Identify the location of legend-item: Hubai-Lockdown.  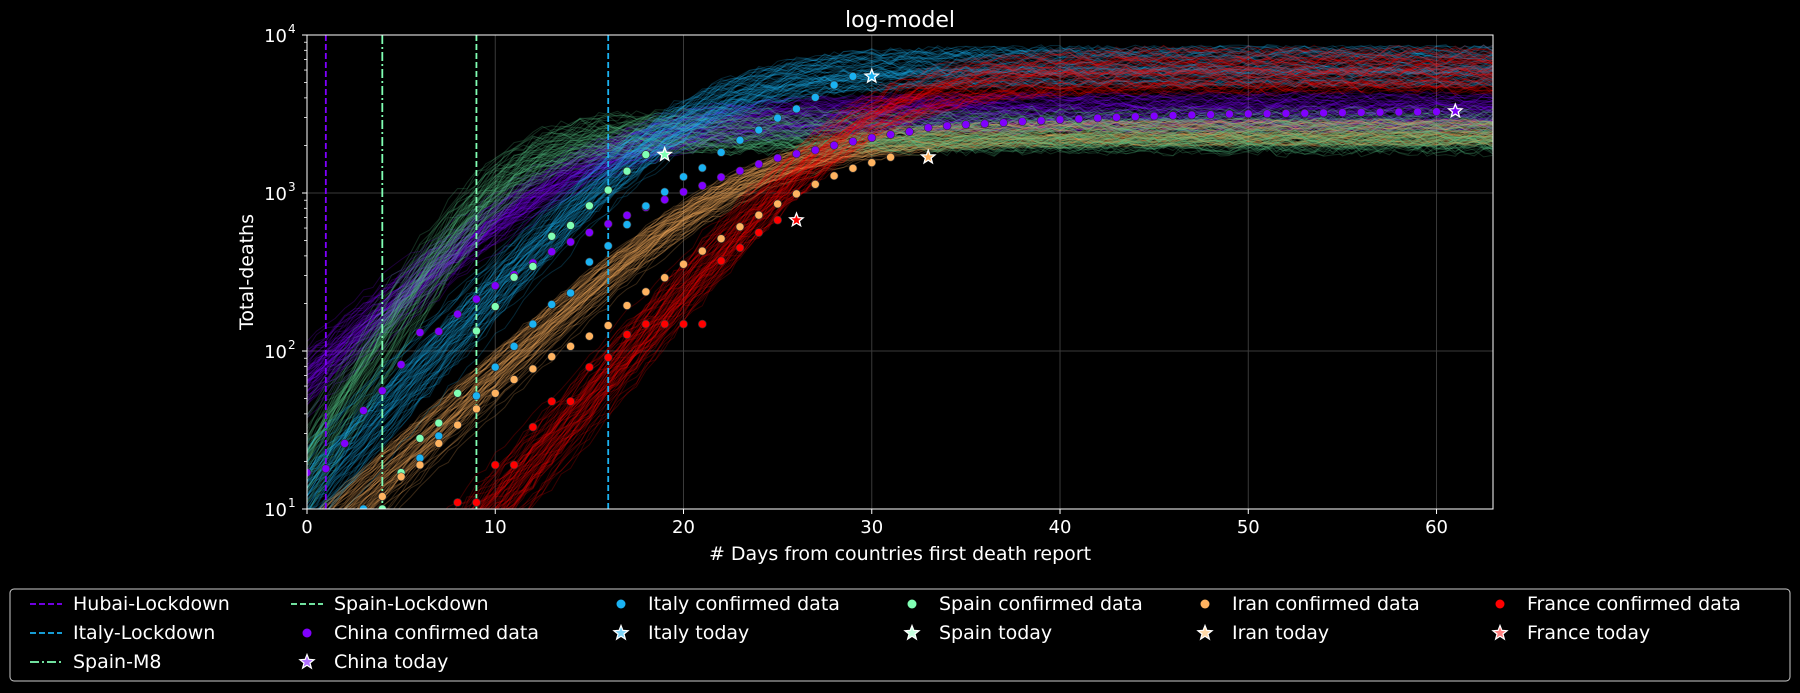
(130, 604).